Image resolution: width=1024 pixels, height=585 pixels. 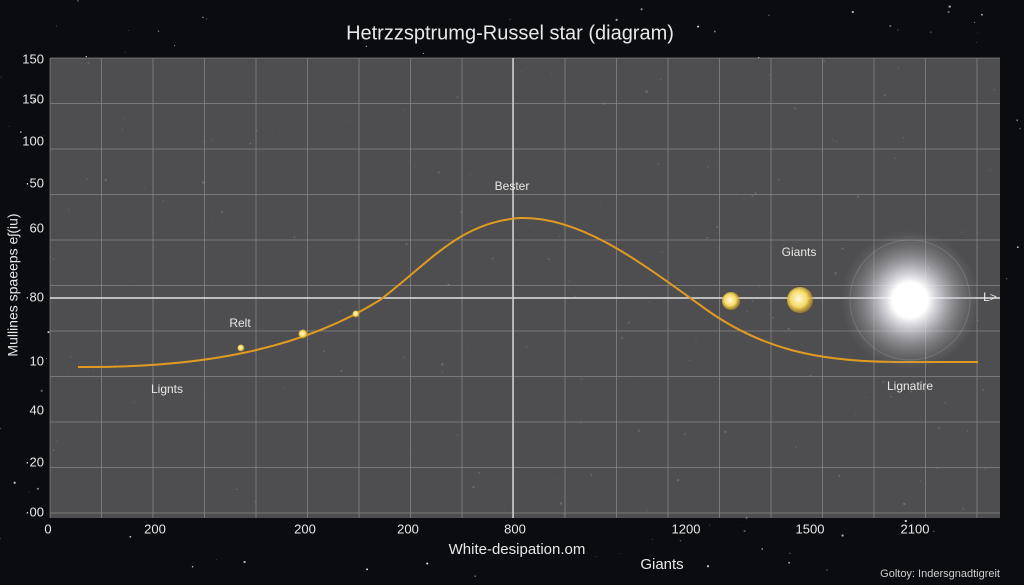 I want to click on annotation: Bester, so click(x=512, y=186).